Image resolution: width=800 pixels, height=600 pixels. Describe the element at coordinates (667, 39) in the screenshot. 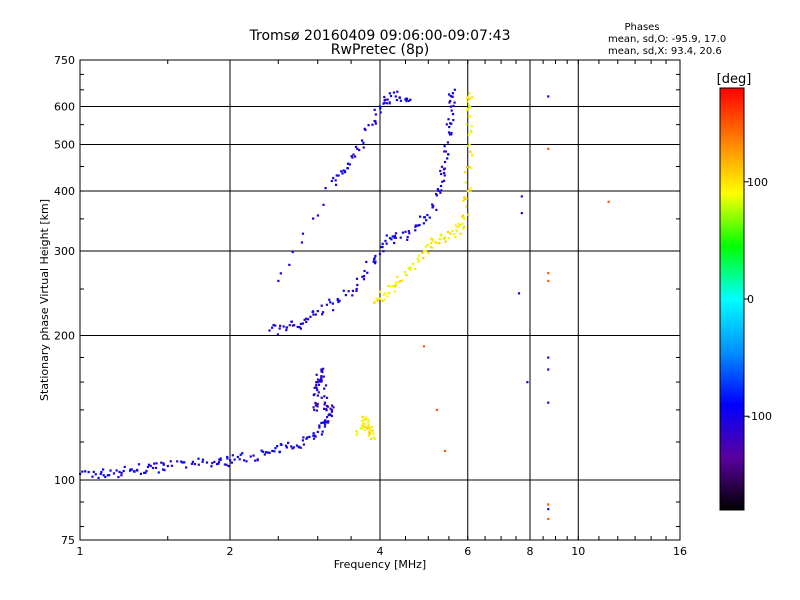

I see `stats-line-o: mean, sd,O: -95.9, 17.0` at that location.